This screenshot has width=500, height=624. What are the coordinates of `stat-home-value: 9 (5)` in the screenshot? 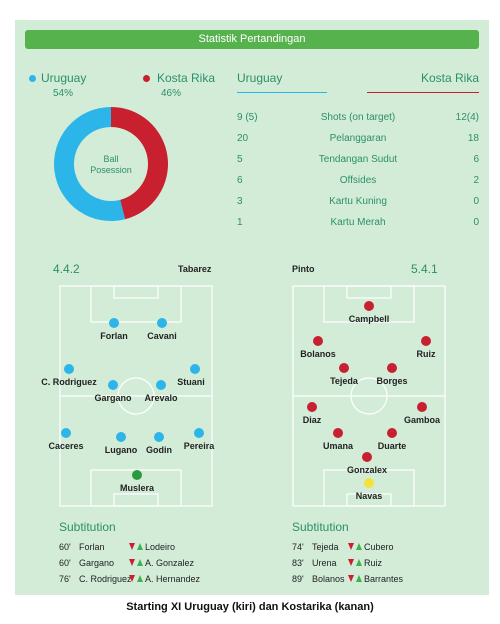 It's located at (247, 117).